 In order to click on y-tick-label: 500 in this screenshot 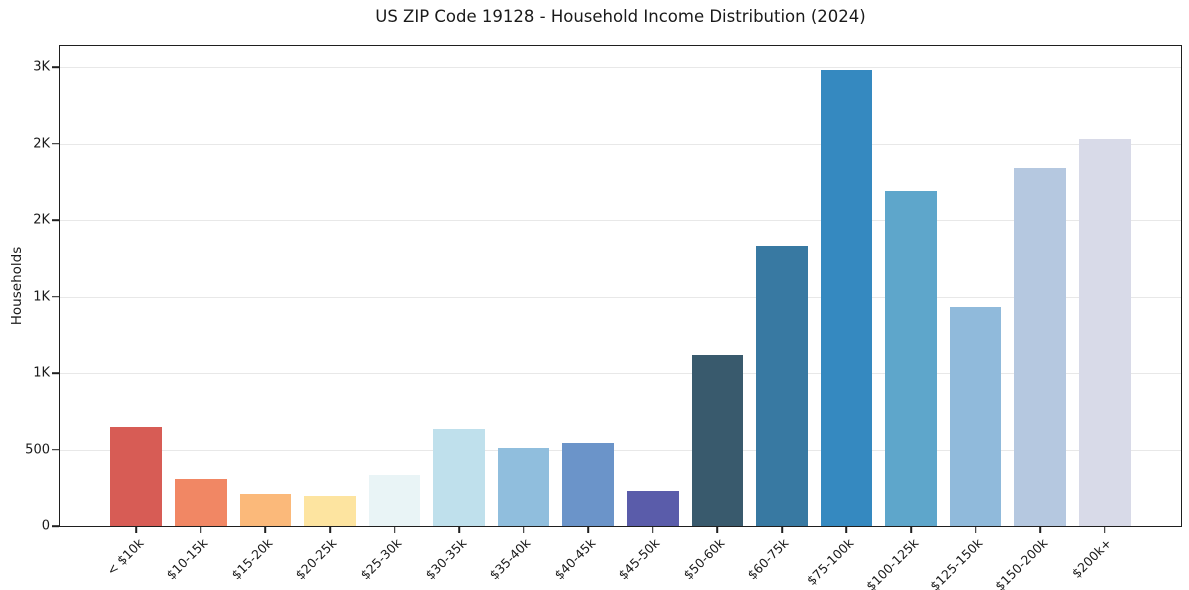, I will do `click(37, 450)`.